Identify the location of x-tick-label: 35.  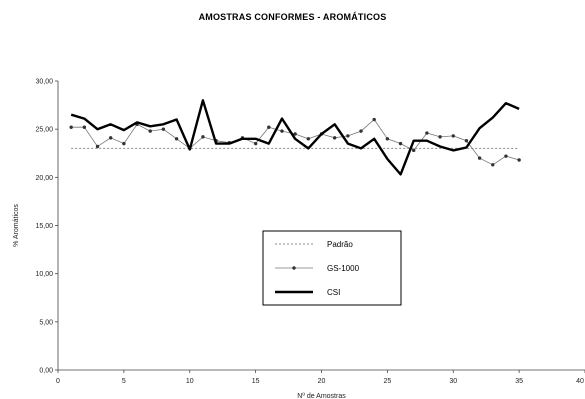
(519, 381).